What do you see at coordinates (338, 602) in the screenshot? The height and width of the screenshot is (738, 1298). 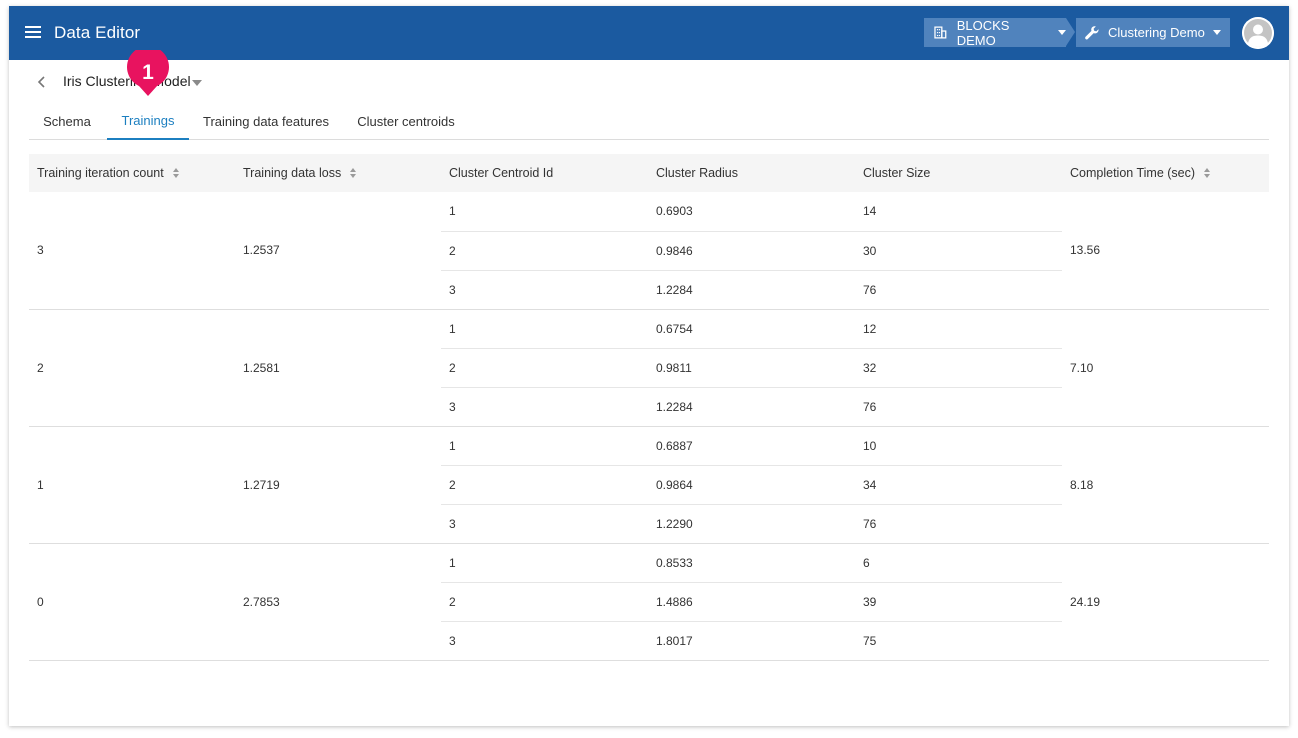 I see `loss-cell: 2.7853` at bounding box center [338, 602].